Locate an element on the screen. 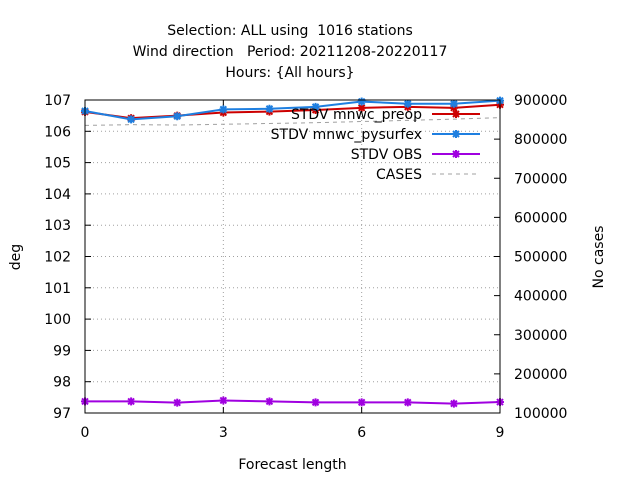 The width and height of the screenshot is (640, 480). series-cases is located at coordinates (292, 121).